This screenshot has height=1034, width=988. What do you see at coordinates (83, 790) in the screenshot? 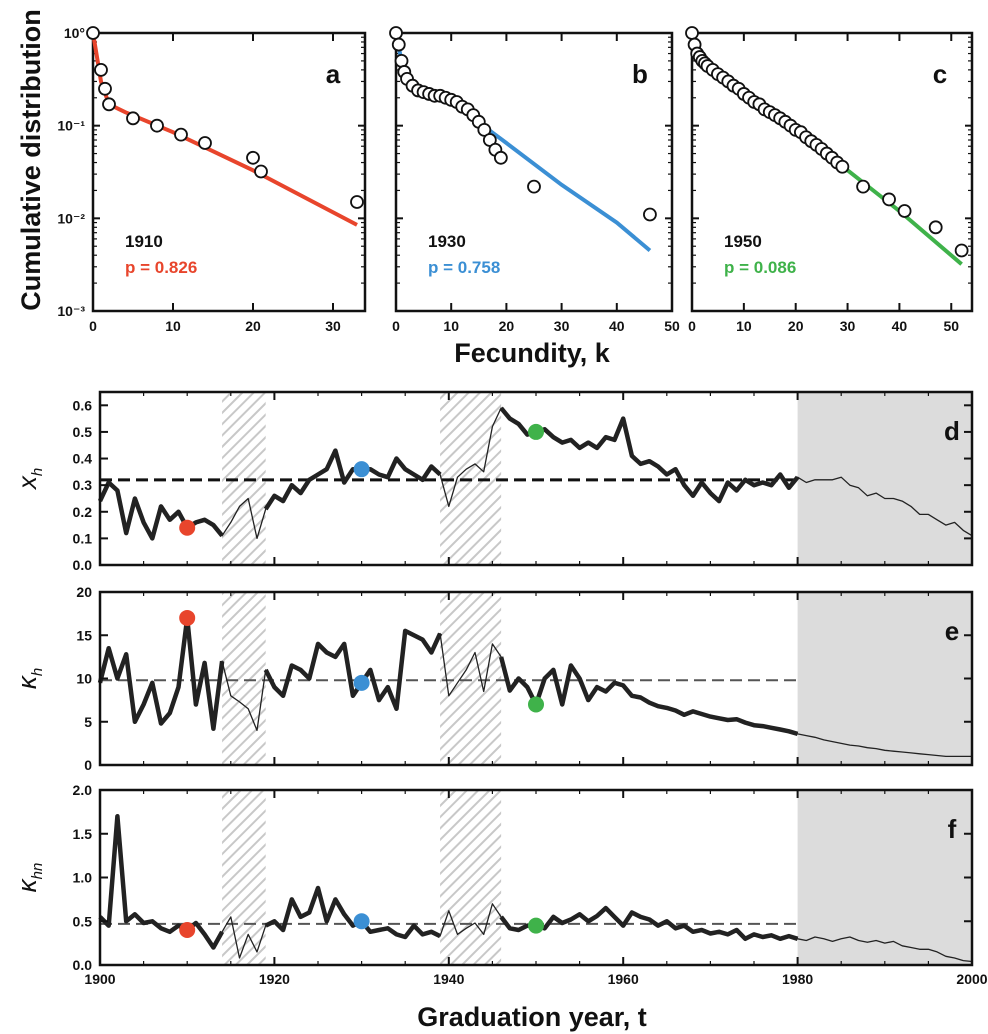
I see `y-tick-label: 2.0` at bounding box center [83, 790].